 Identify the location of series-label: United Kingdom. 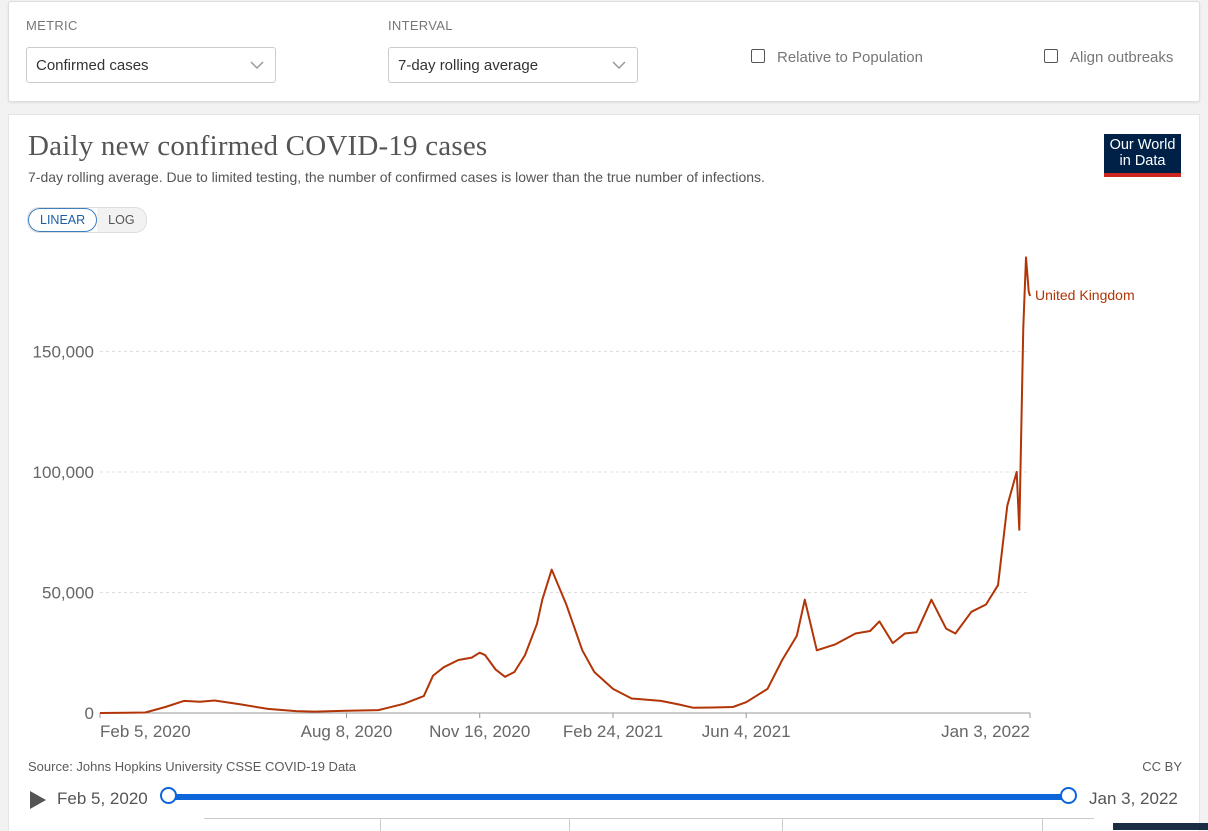
(1085, 295).